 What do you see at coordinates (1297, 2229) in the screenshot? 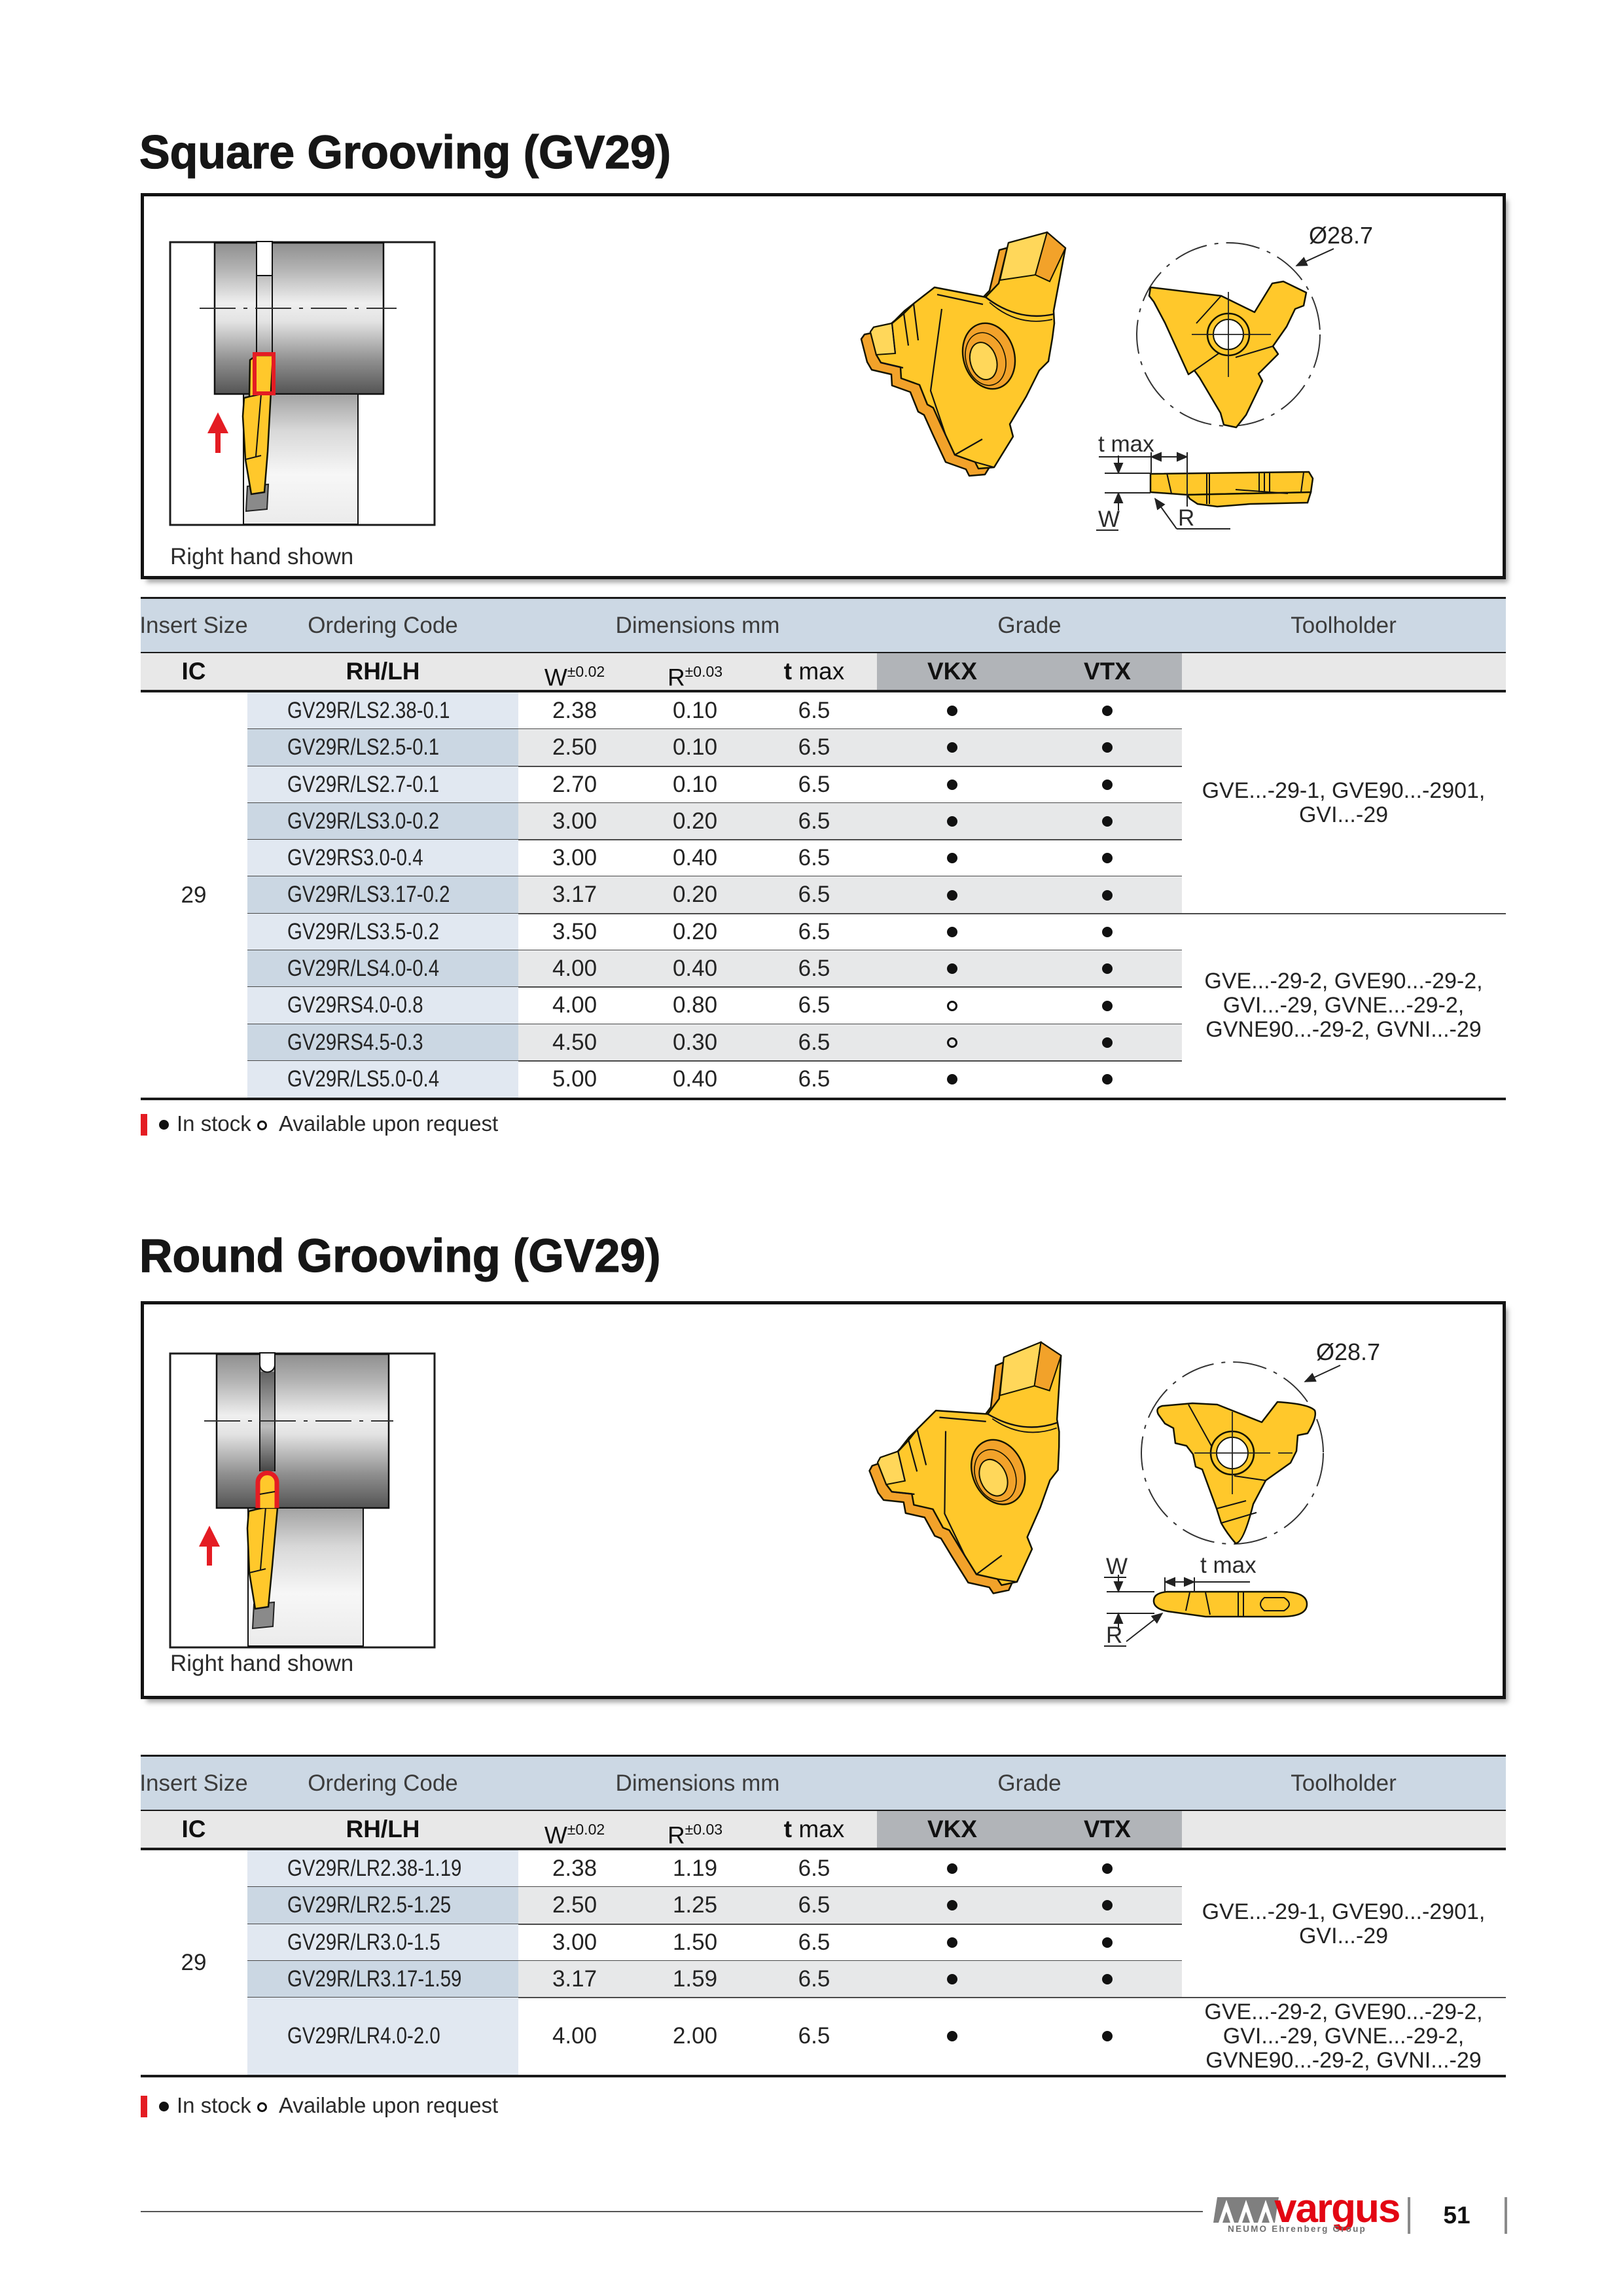
I see `svg-text: NEUMO Ehrenberg Group` at bounding box center [1297, 2229].